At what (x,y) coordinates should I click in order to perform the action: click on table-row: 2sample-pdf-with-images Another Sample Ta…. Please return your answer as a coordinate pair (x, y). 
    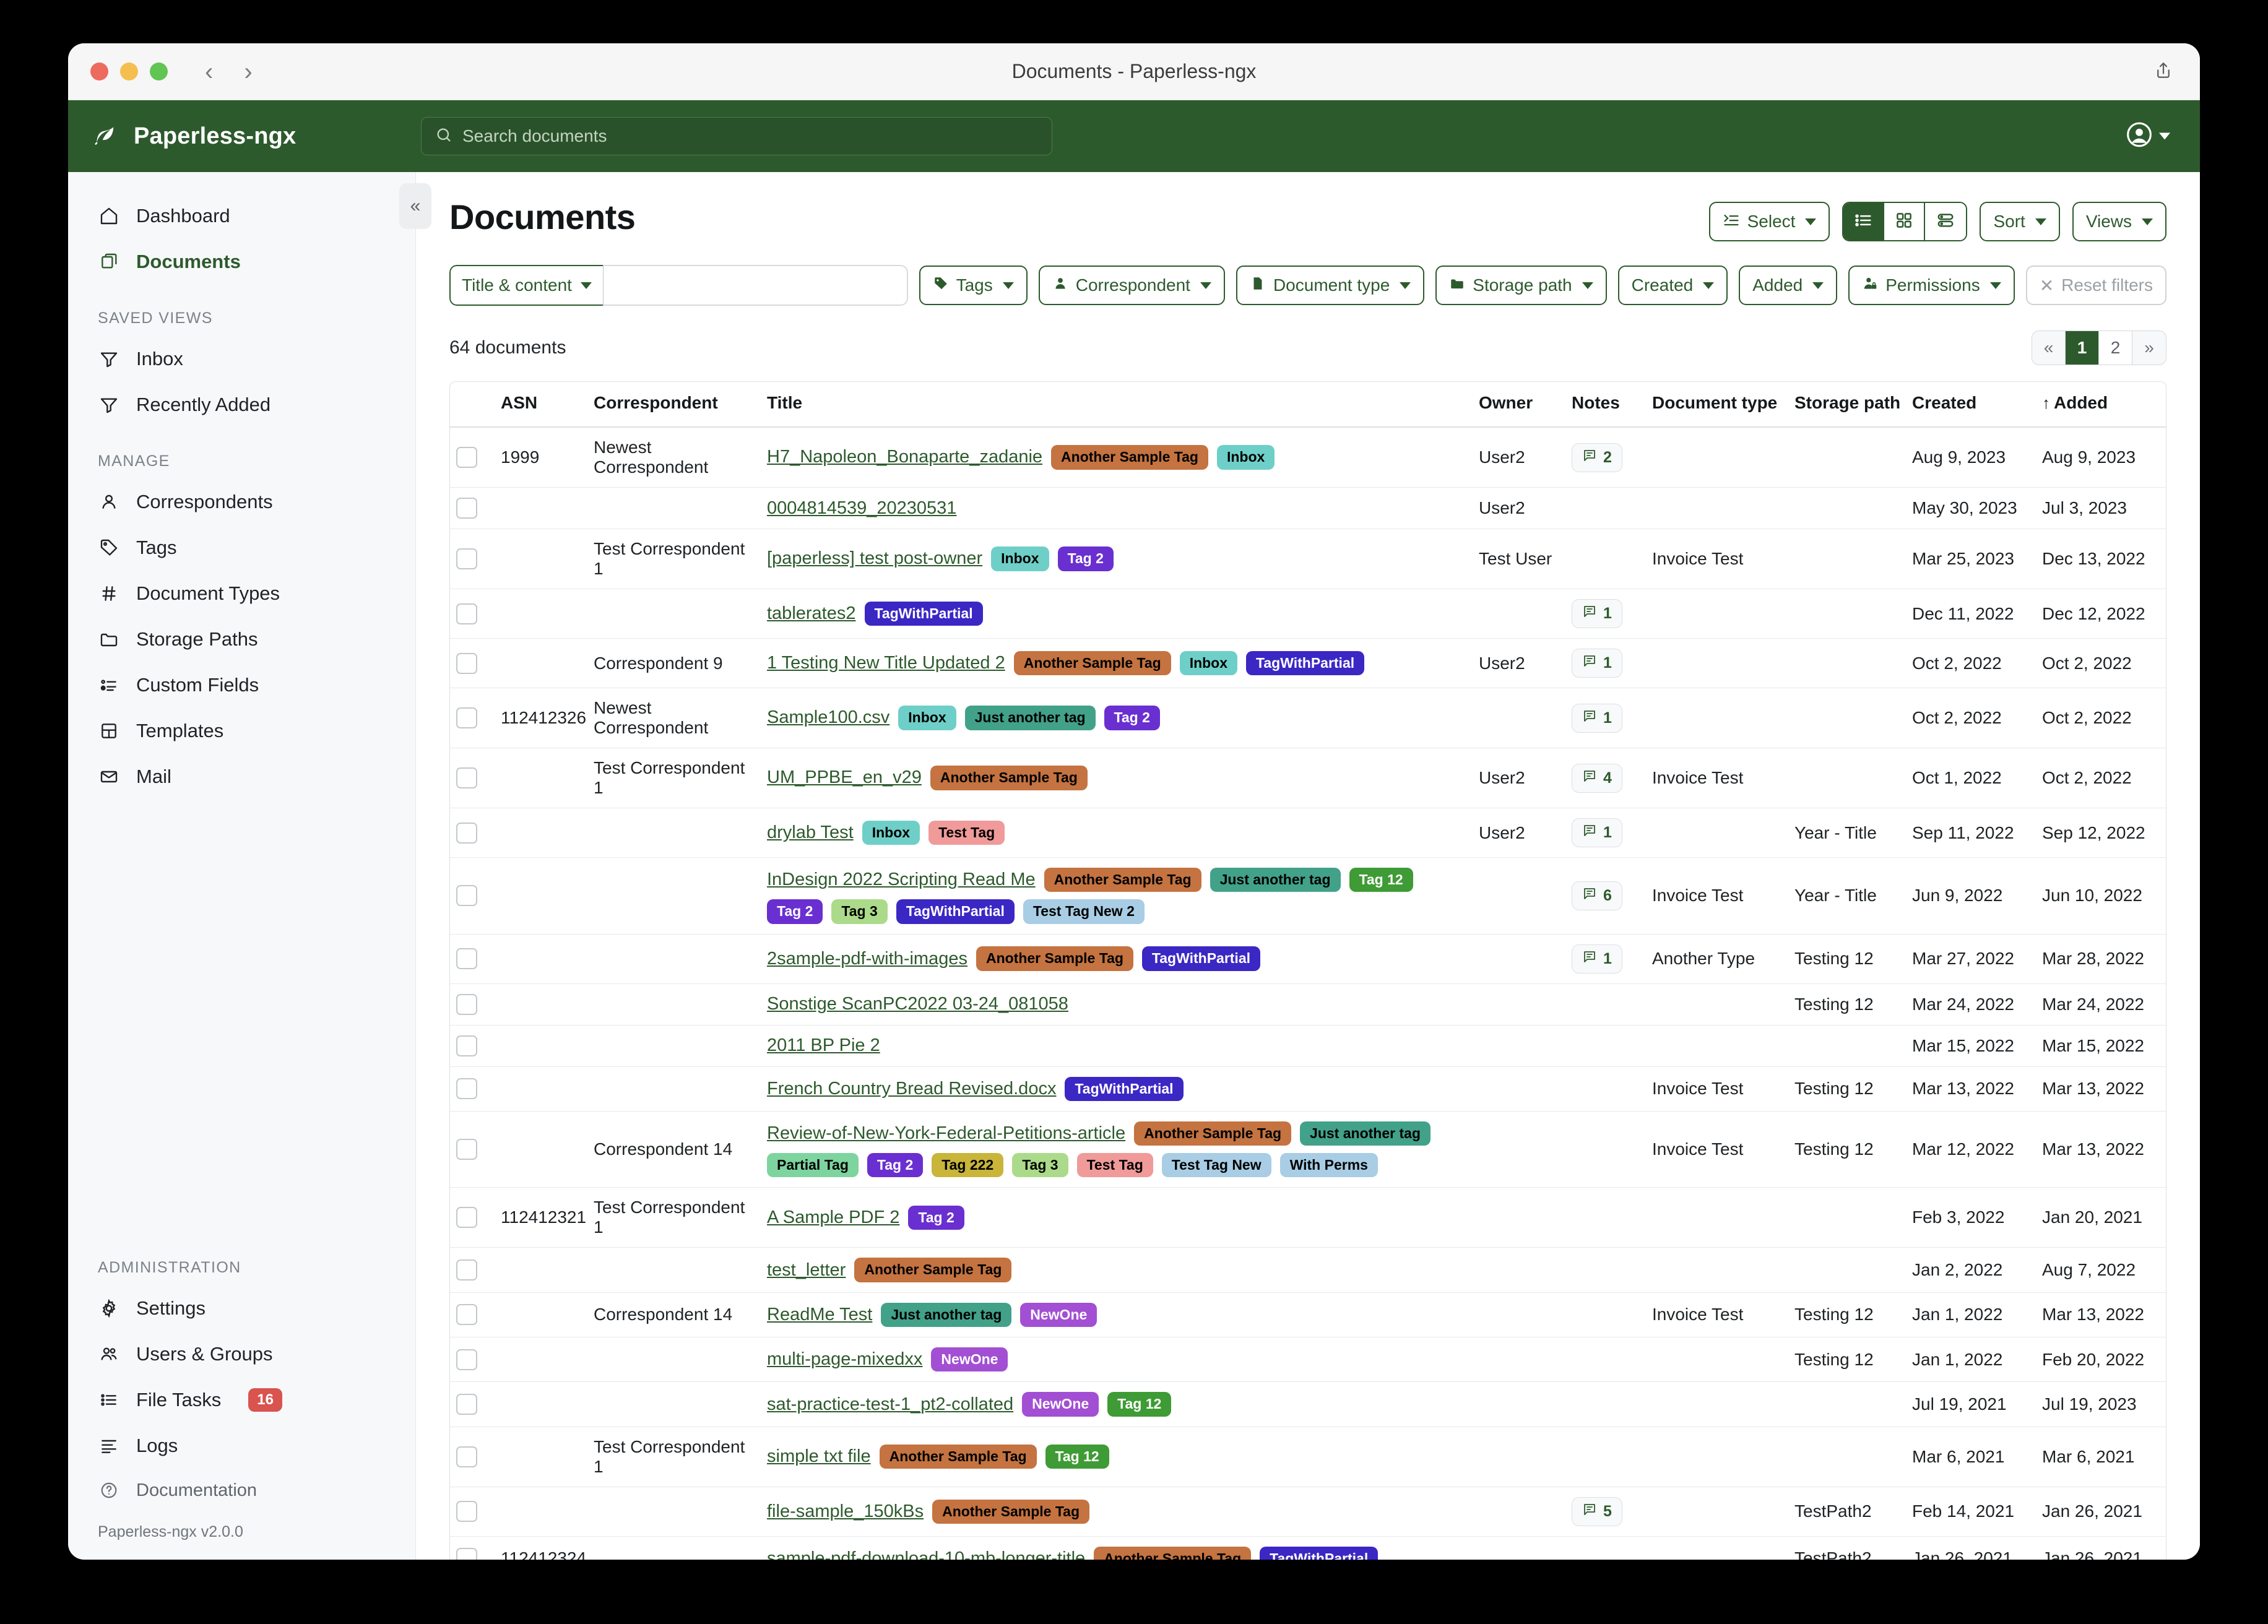
    Looking at the image, I should click on (1308, 959).